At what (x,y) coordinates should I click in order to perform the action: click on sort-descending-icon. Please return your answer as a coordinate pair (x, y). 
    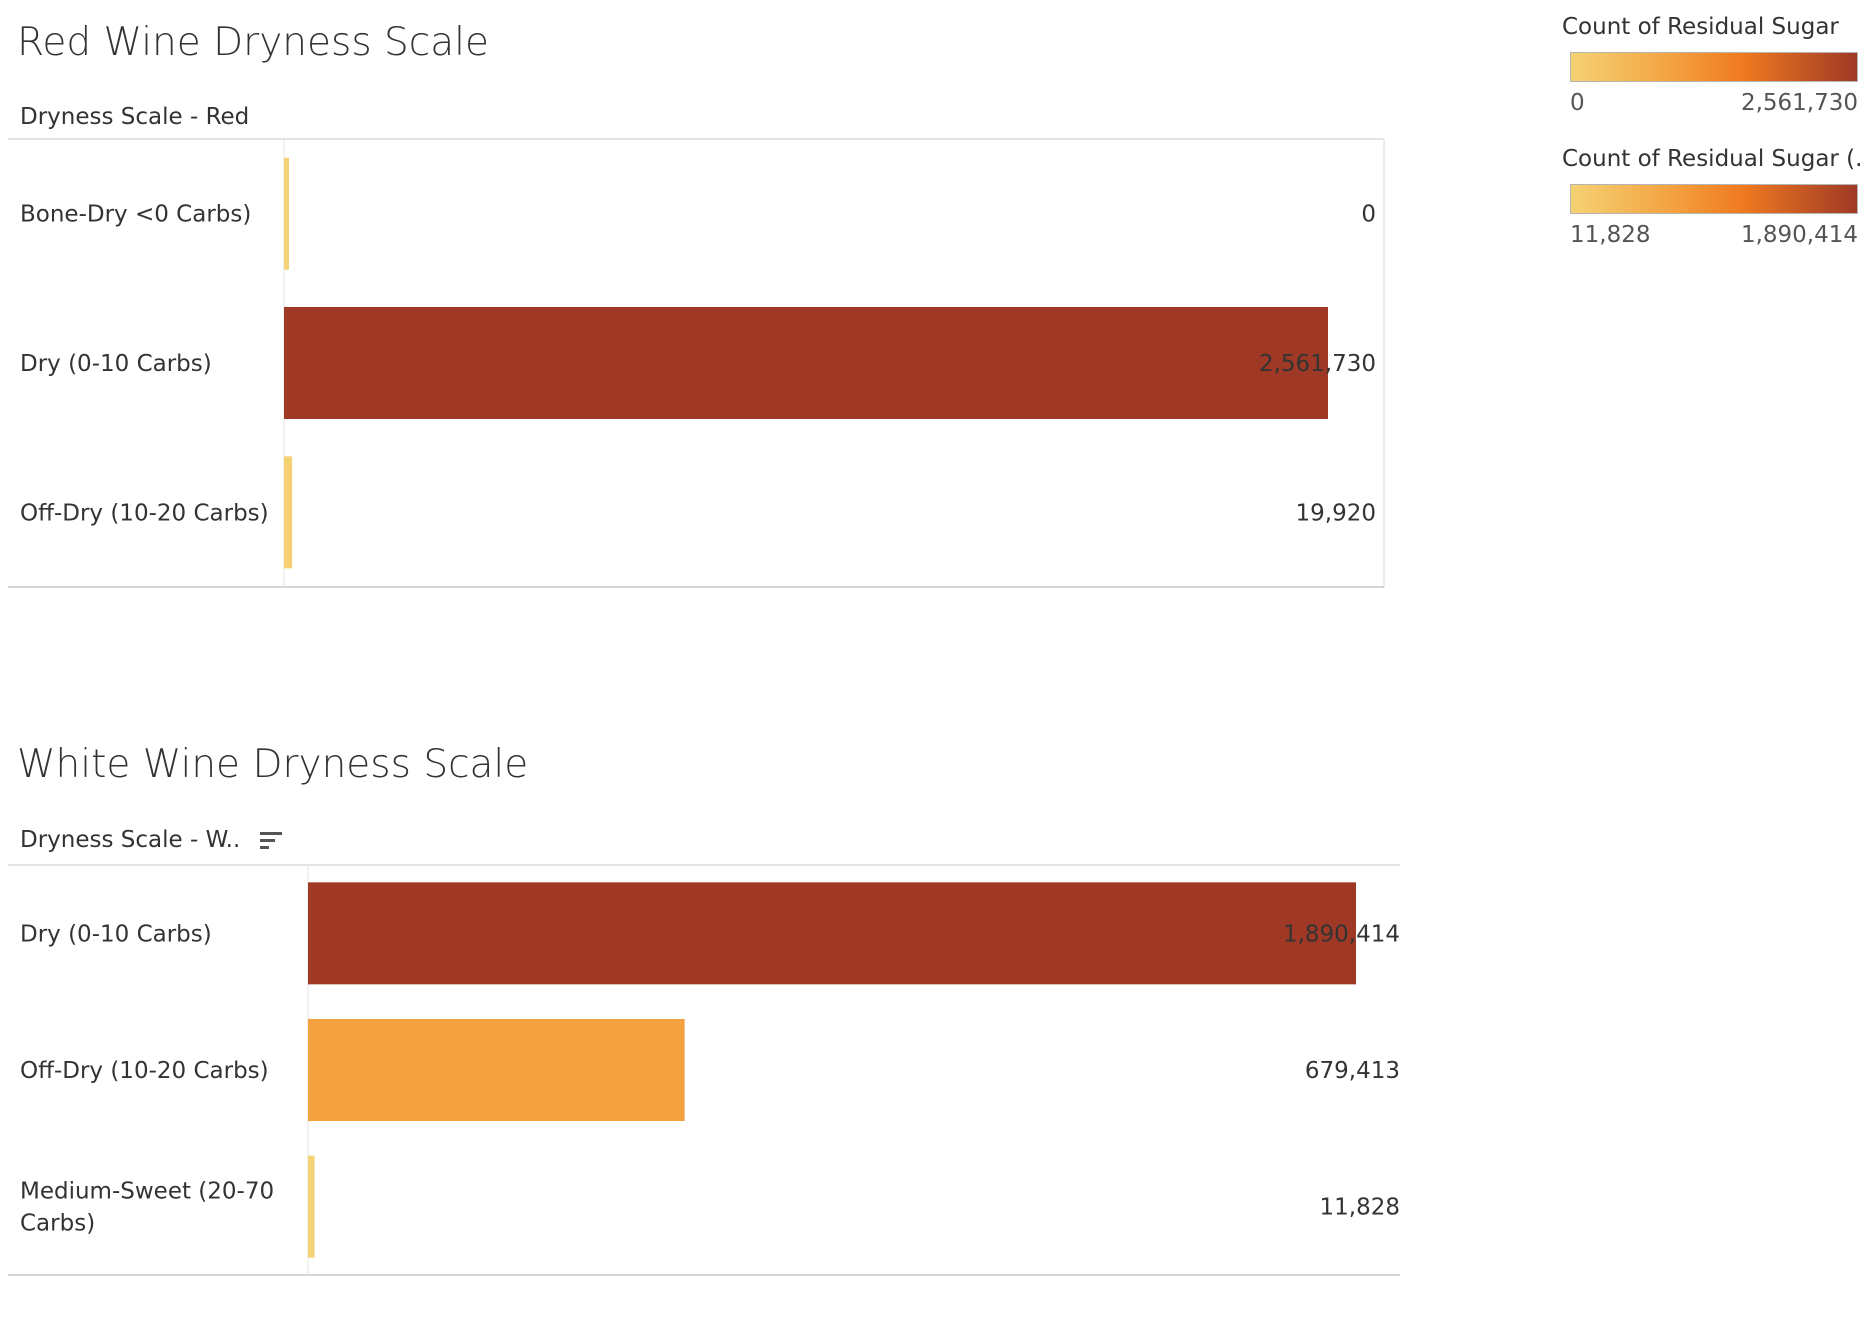
    Looking at the image, I should click on (271, 840).